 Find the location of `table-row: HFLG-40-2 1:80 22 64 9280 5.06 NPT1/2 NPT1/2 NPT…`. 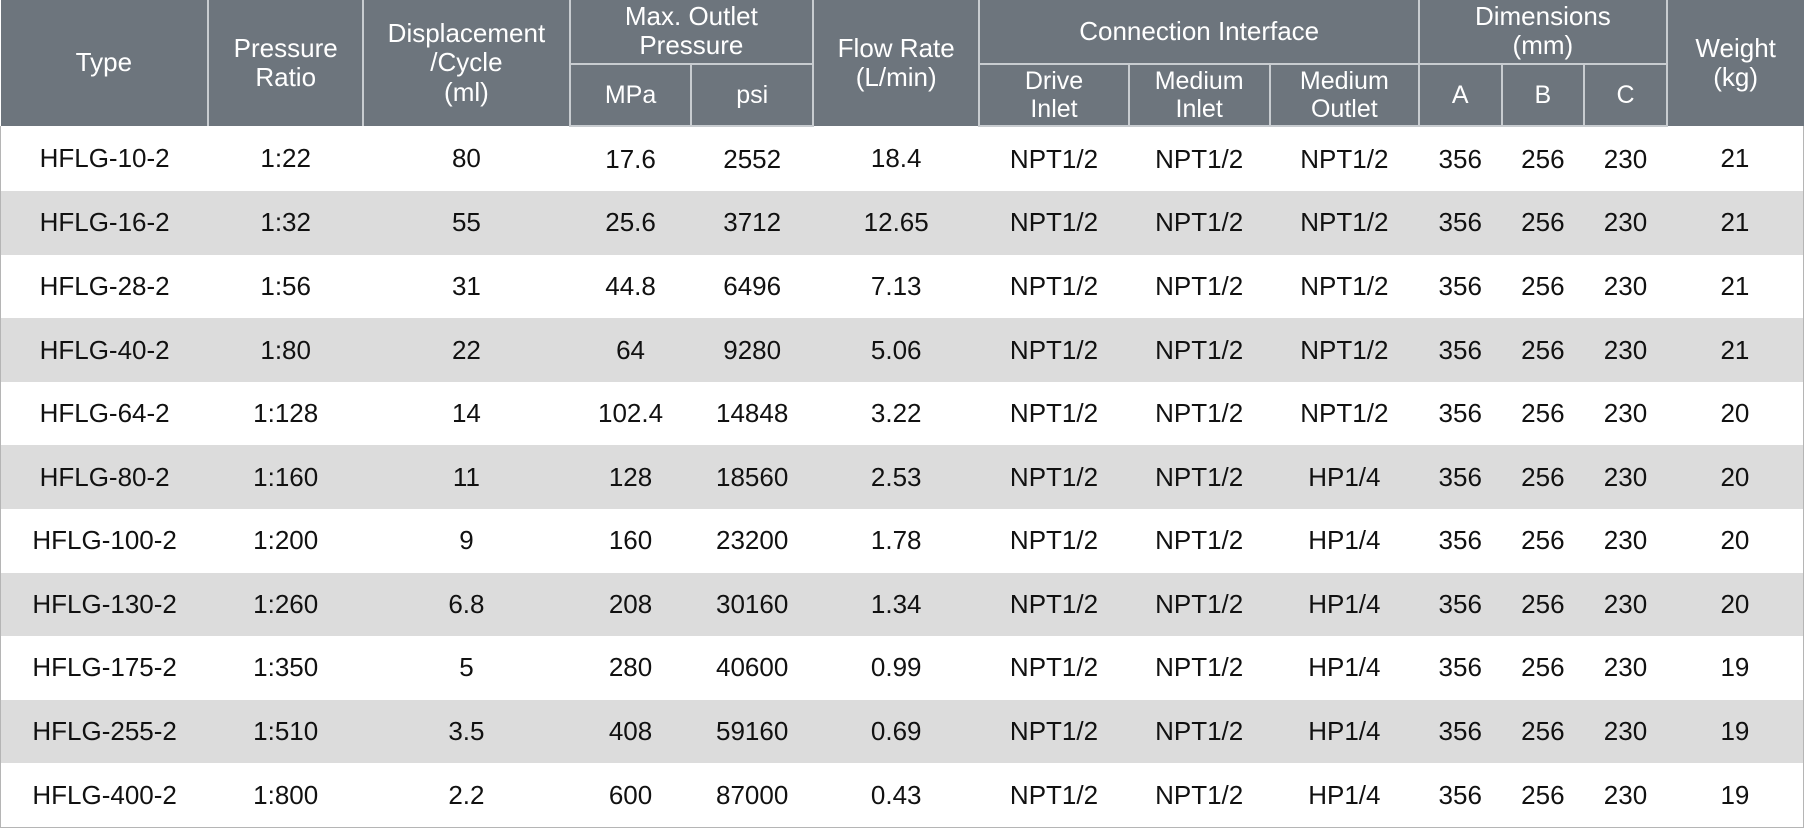

table-row: HFLG-40-2 1:80 22 64 9280 5.06 NPT1/2 NPT1/2 NPT… is located at coordinates (902, 350).